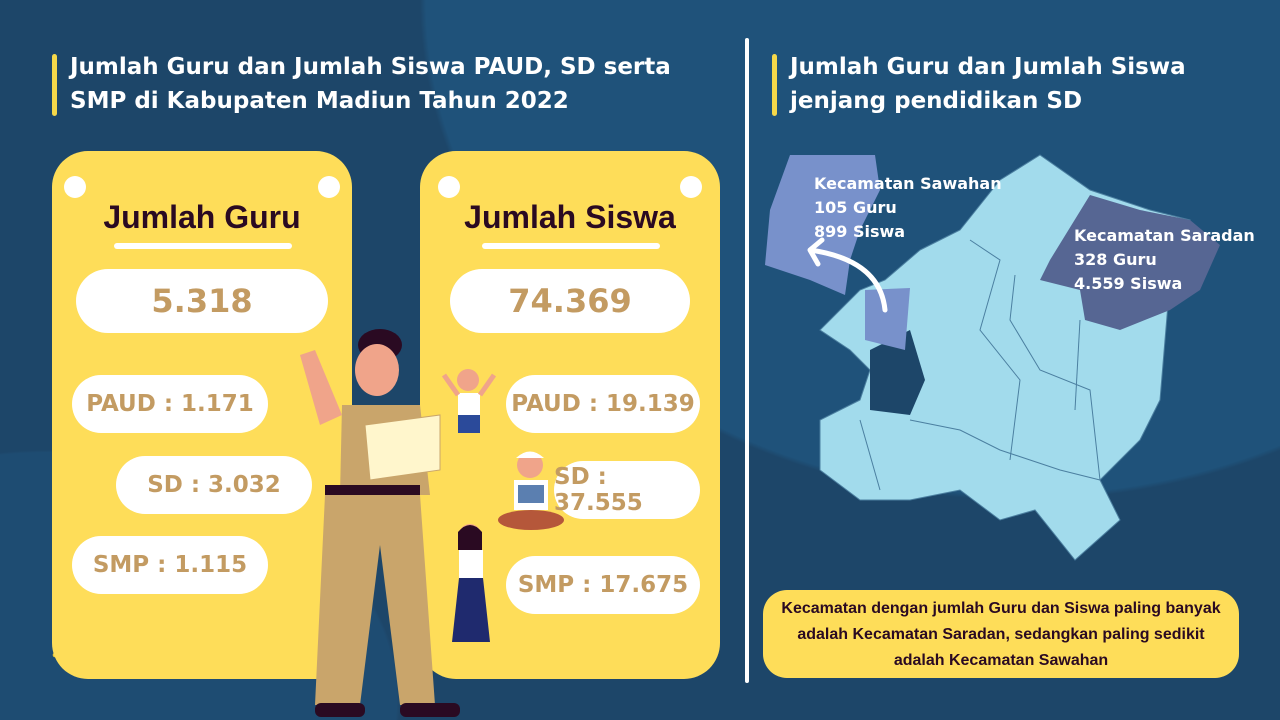 This screenshot has width=1280, height=720. What do you see at coordinates (627, 490) in the screenshot?
I see `siswa-sd: SD : 37.555` at bounding box center [627, 490].